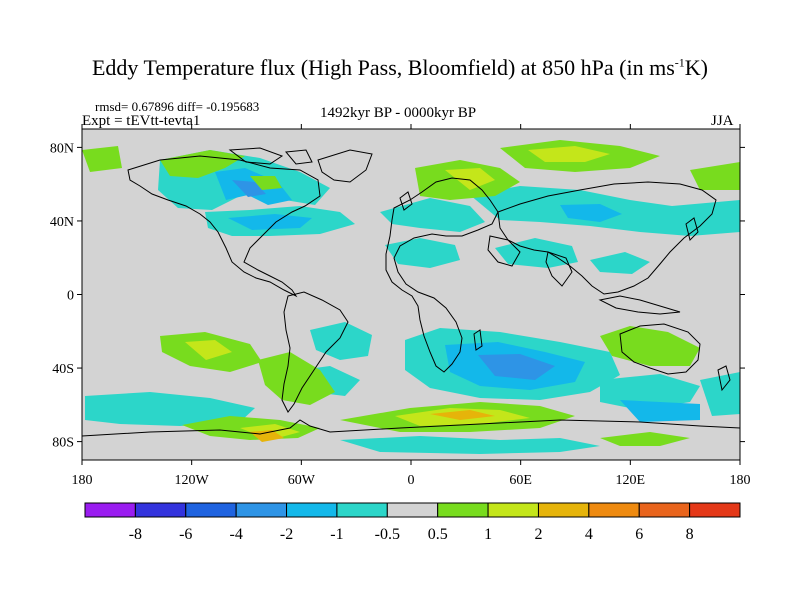 The height and width of the screenshot is (600, 800). I want to click on europe-africa-coast, so click(442, 275).